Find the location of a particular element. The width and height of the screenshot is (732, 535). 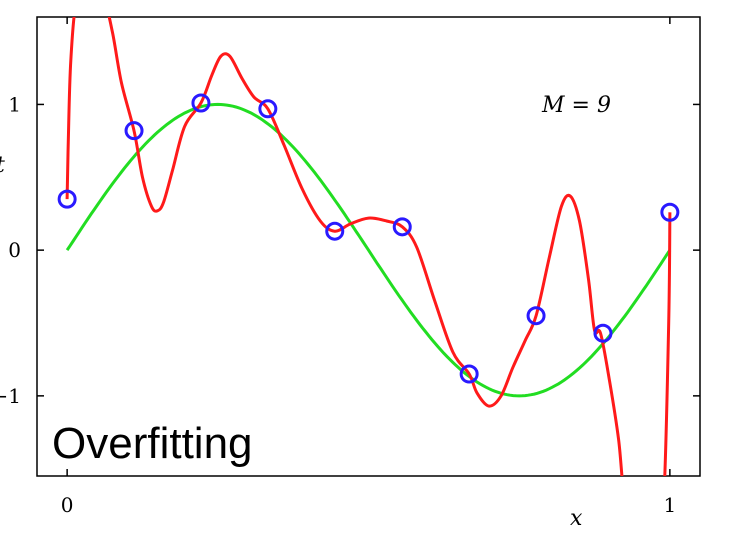

y-tick-label: 0 is located at coordinates (14, 250).